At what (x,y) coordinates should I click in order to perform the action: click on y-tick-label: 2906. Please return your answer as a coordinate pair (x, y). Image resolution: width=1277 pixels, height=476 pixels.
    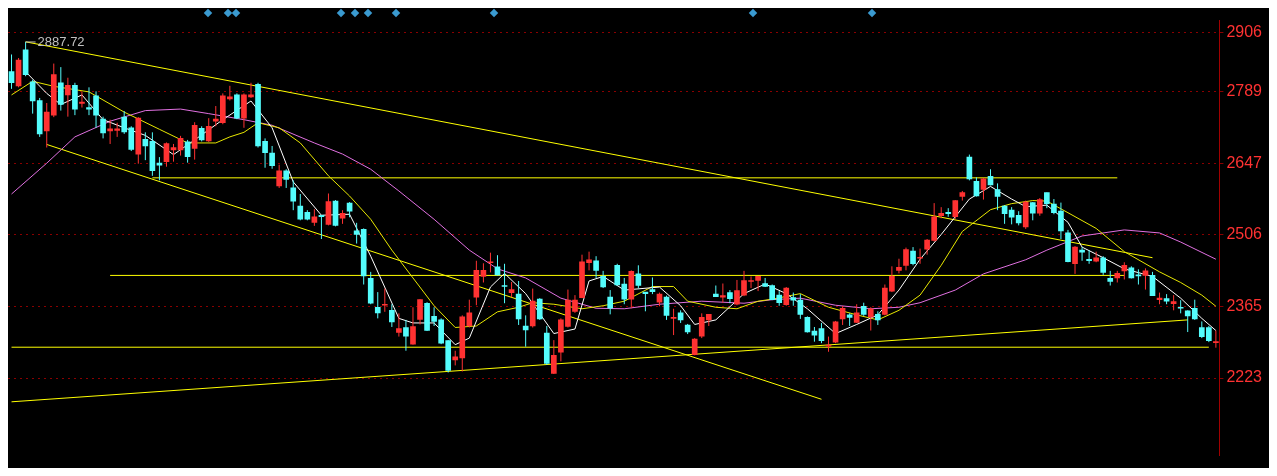
    Looking at the image, I should click on (1244, 32).